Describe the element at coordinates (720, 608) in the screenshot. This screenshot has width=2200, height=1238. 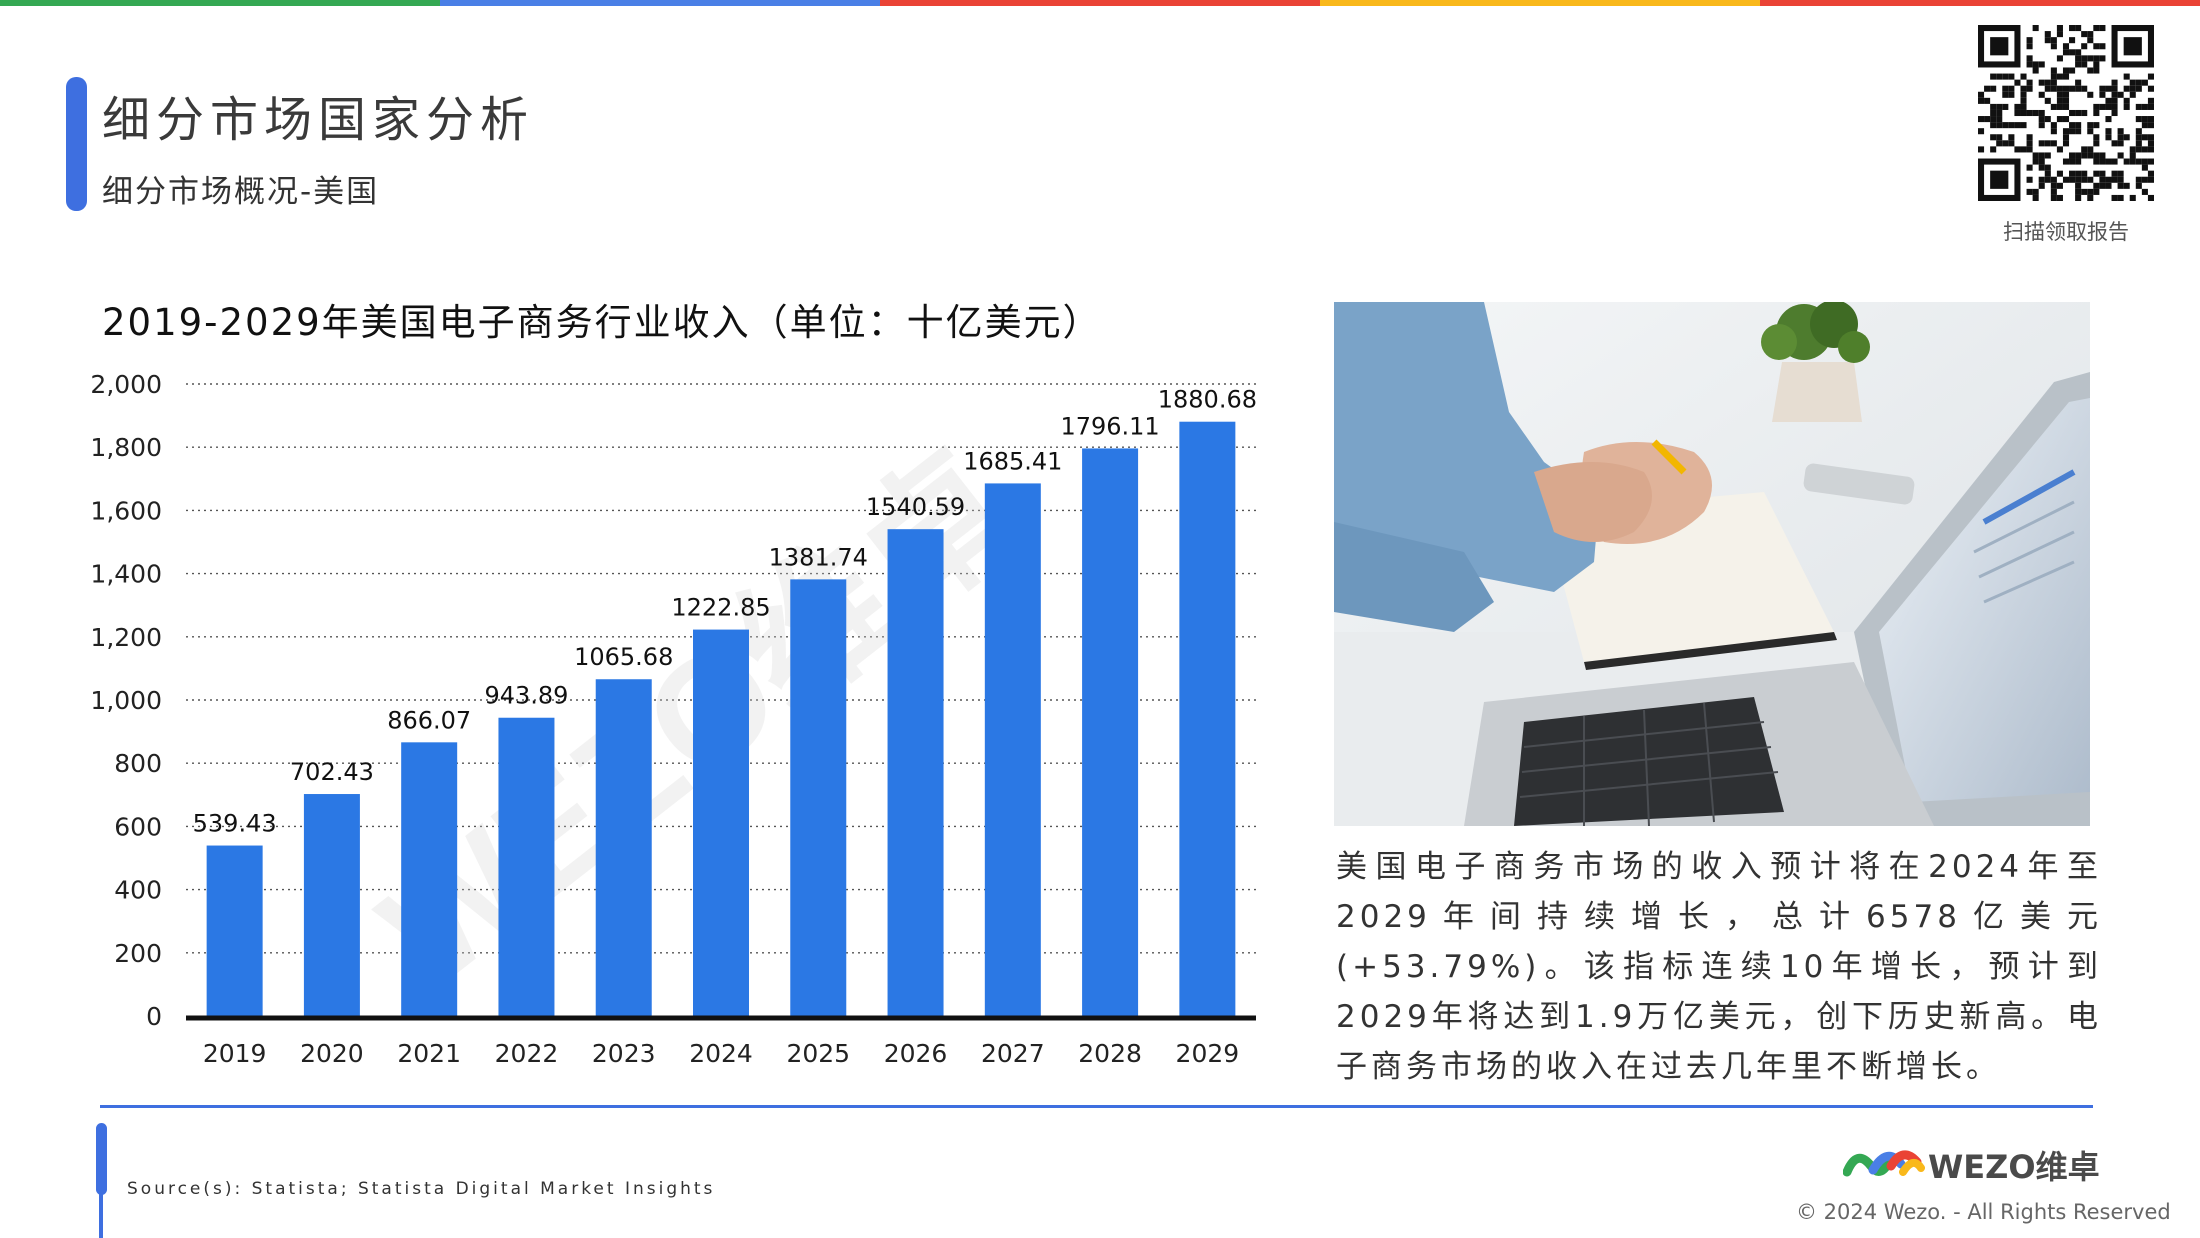
I see `data-label: 1222.85` at that location.